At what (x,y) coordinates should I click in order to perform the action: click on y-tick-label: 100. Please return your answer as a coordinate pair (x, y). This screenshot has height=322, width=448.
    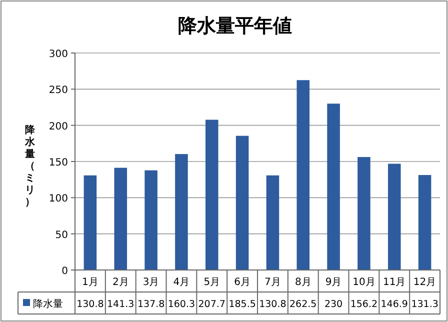
    Looking at the image, I should click on (58, 199).